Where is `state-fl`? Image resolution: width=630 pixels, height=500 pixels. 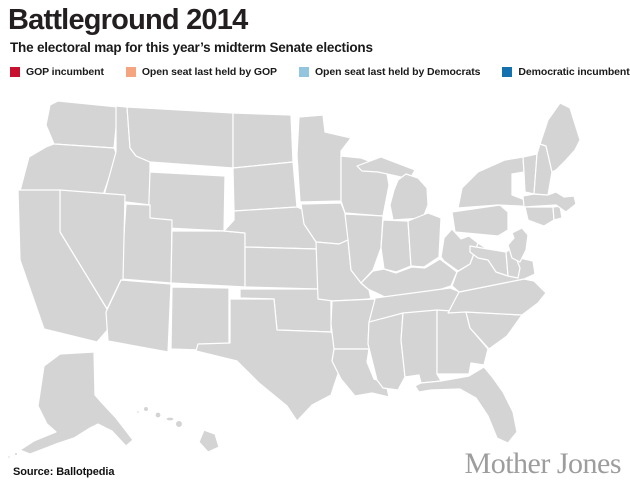
state-fl is located at coordinates (466, 405).